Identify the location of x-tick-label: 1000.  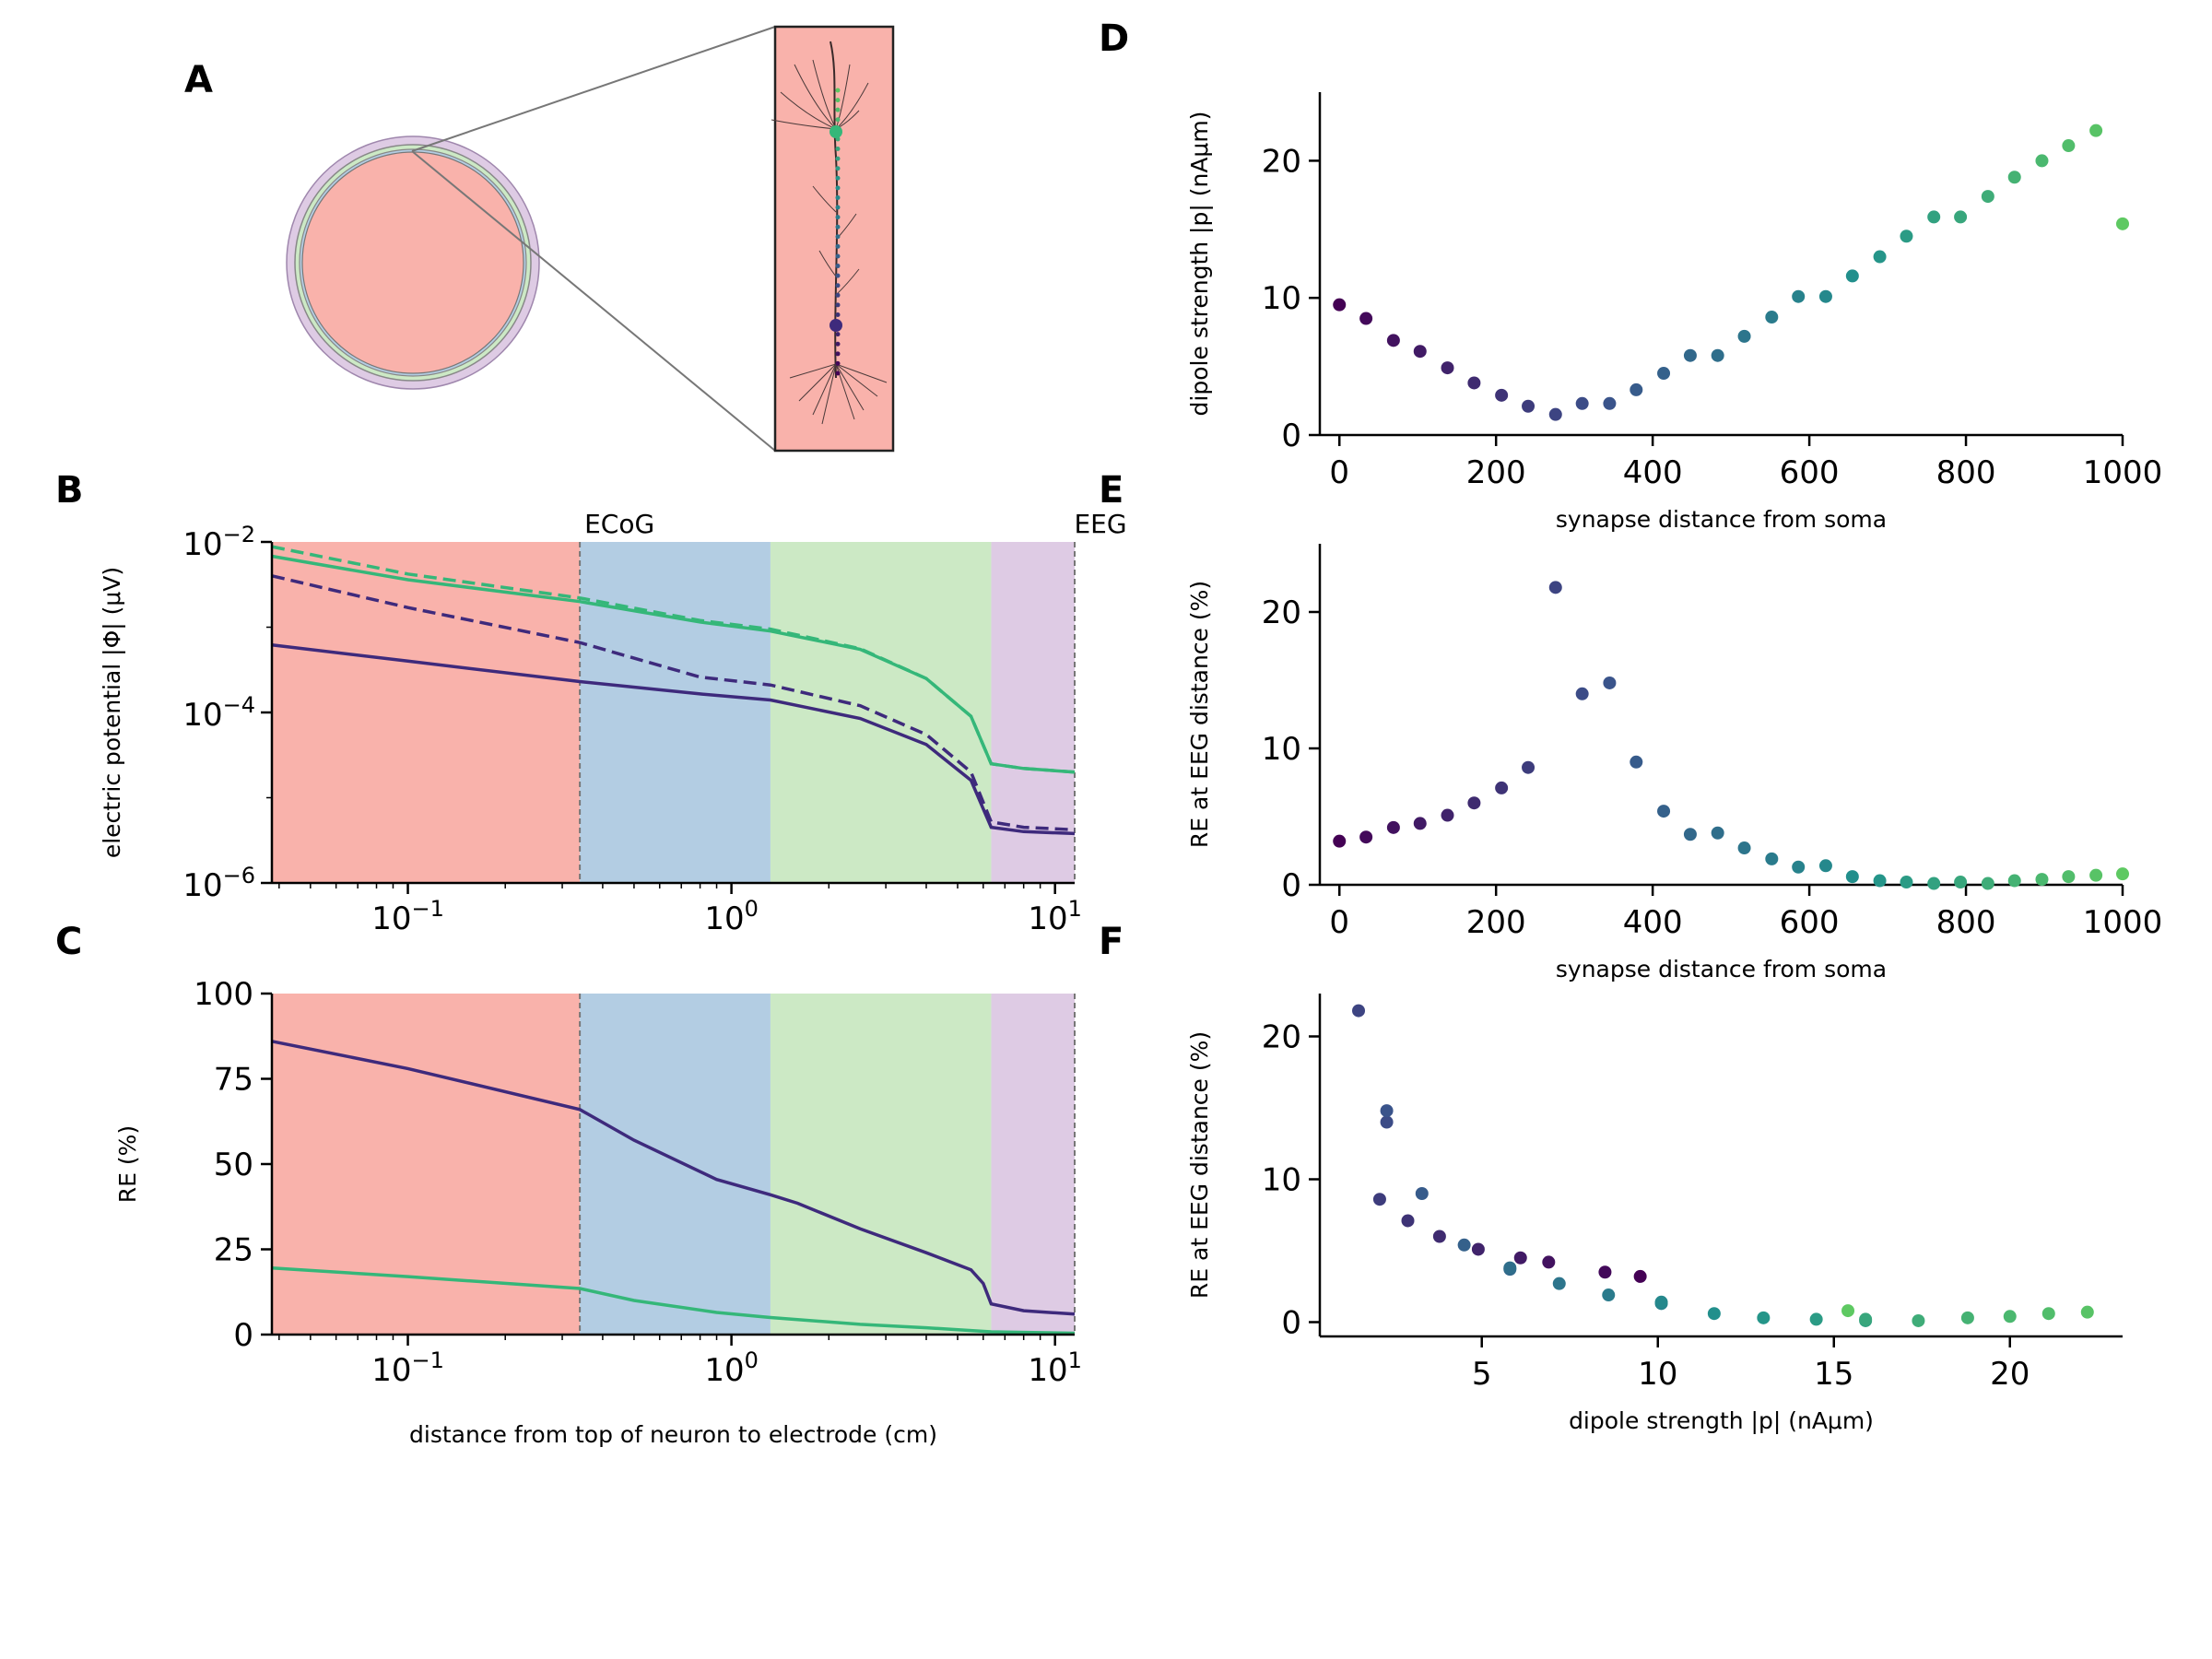
(2123, 922).